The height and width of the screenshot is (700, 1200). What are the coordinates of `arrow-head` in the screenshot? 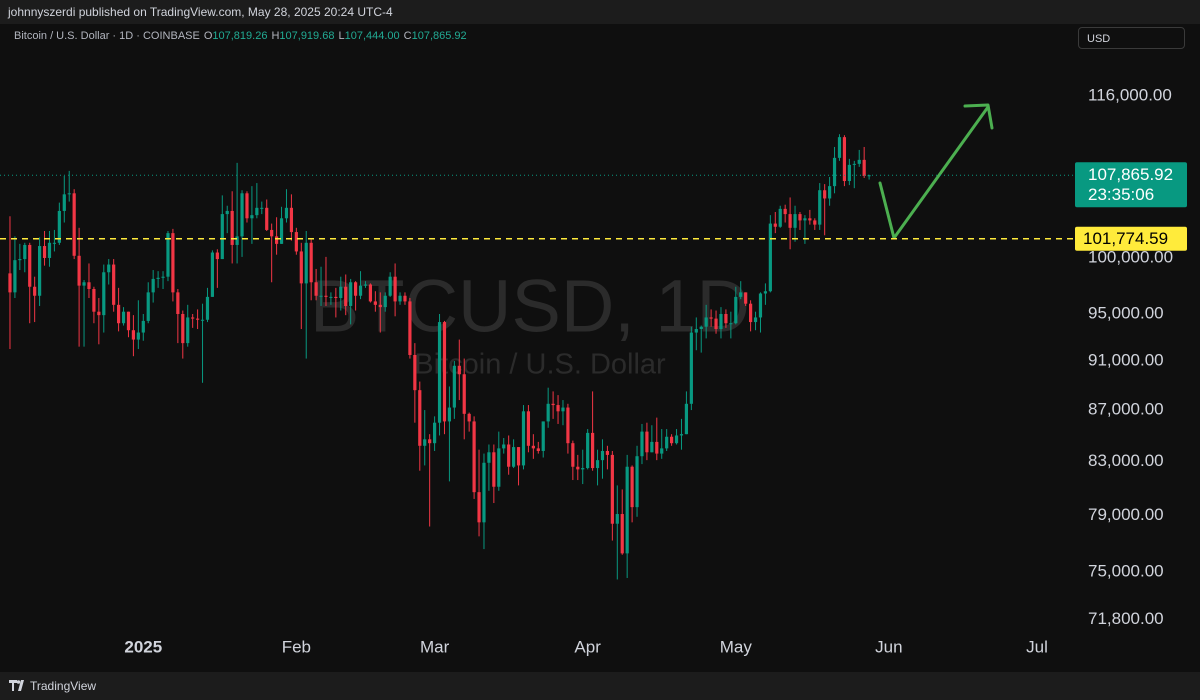 It's located at (978, 116).